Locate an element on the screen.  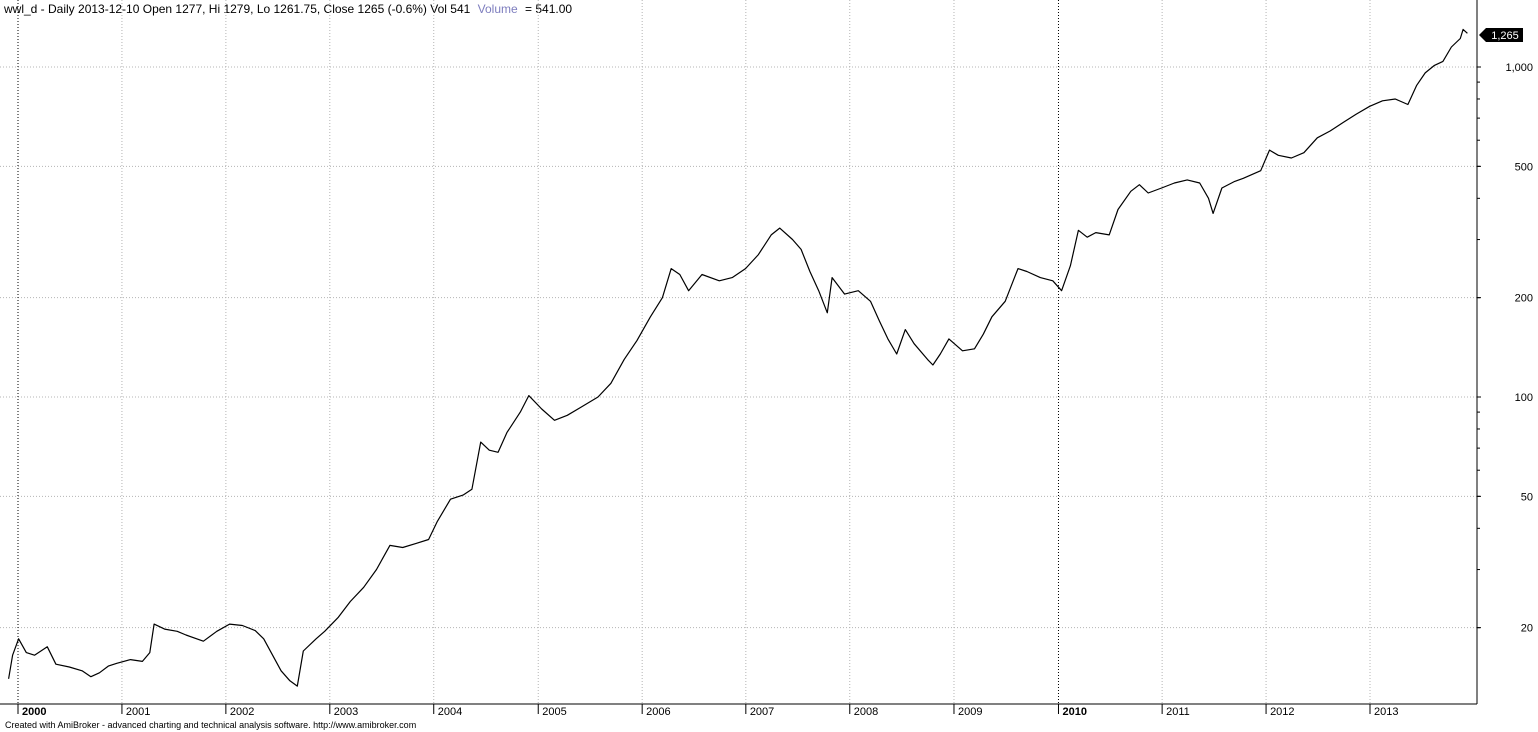
y-tick-label: 1,000 is located at coordinates (1519, 68).